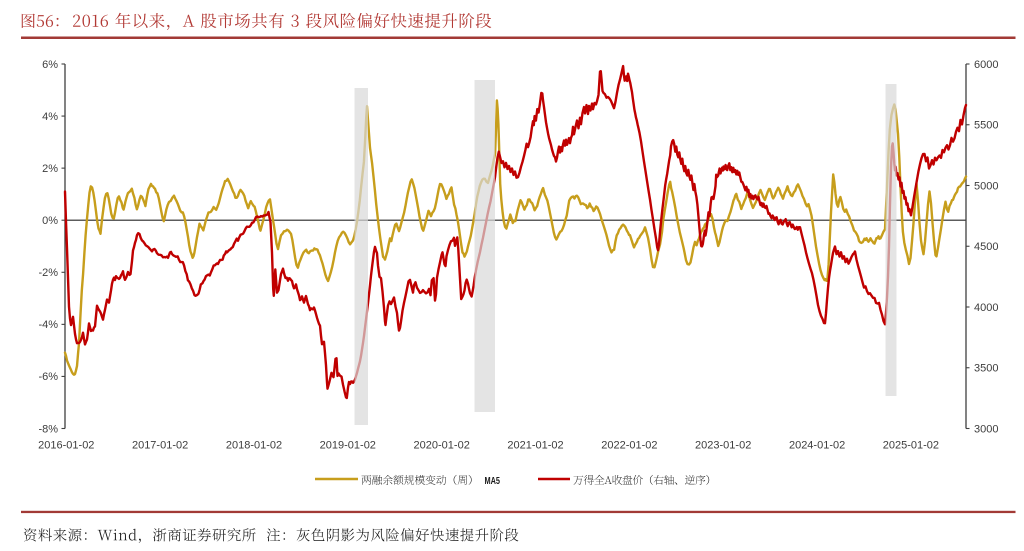 This screenshot has height=551, width=1024. I want to click on svg-text: 2017-01-02, so click(160, 446).